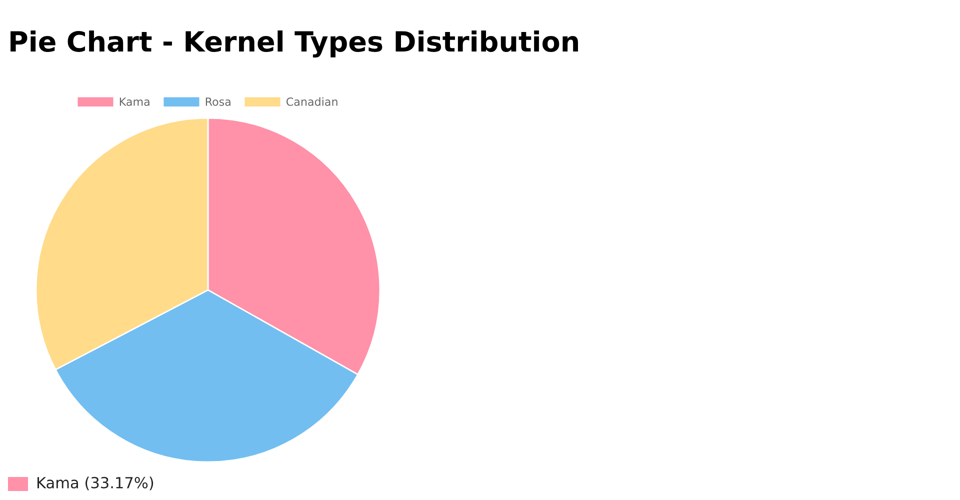 The image size is (960, 500). Describe the element at coordinates (218, 102) in the screenshot. I see `legend-label: Rosa` at that location.